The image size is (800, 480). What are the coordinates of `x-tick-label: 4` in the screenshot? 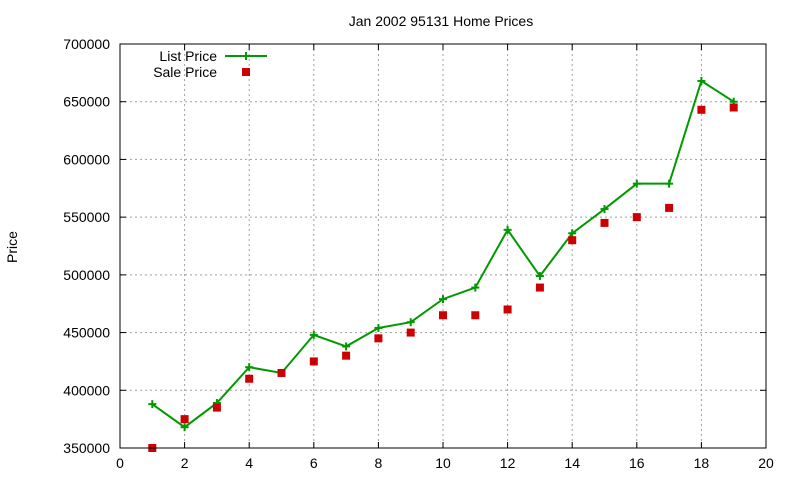 It's located at (249, 463).